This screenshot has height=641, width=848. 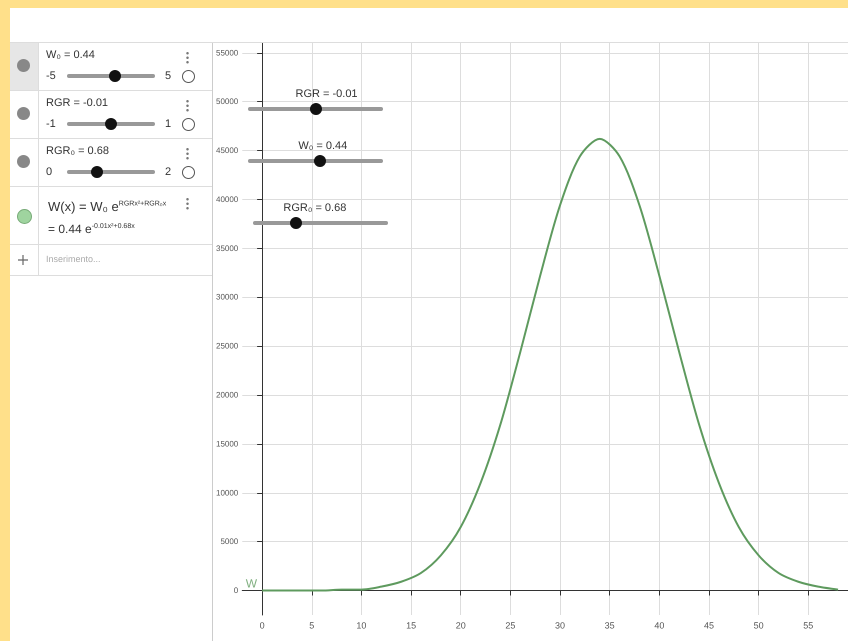 I want to click on x-tick-label: 55, so click(x=808, y=625).